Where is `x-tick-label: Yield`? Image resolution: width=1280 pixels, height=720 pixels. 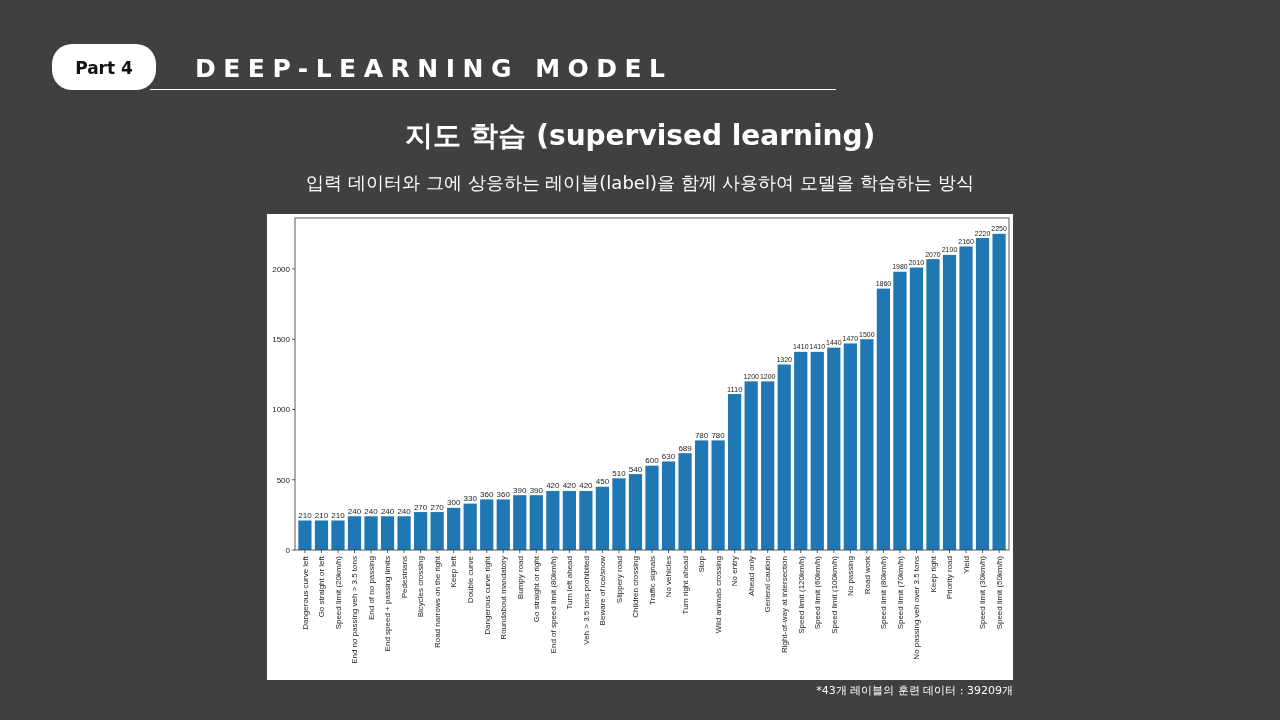
x-tick-label: Yield is located at coordinates (966, 565).